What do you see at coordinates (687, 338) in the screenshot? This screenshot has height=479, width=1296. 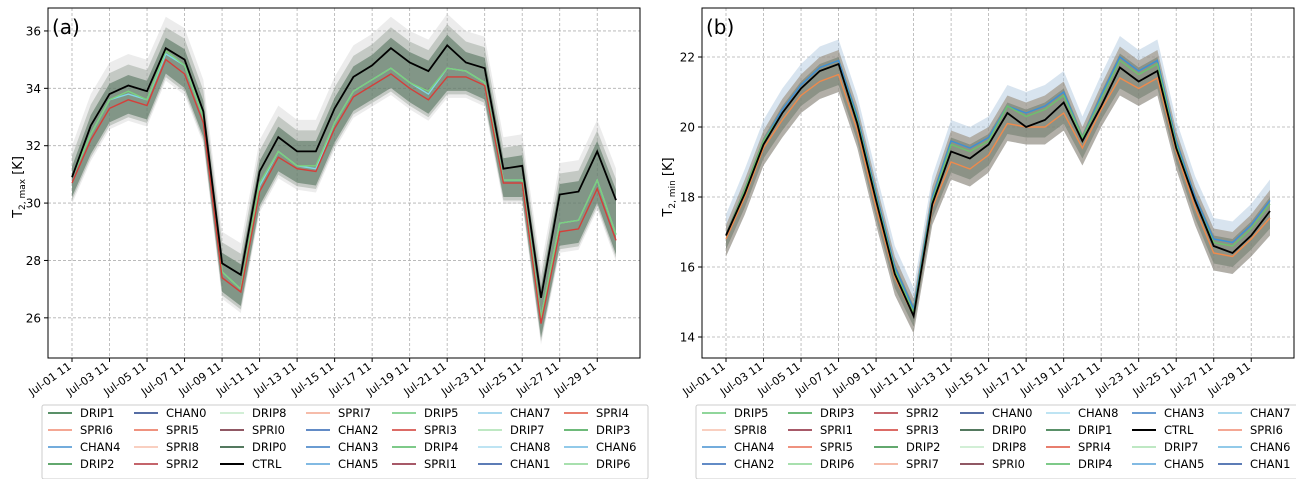 I see `y-tick-label: 14` at bounding box center [687, 338].